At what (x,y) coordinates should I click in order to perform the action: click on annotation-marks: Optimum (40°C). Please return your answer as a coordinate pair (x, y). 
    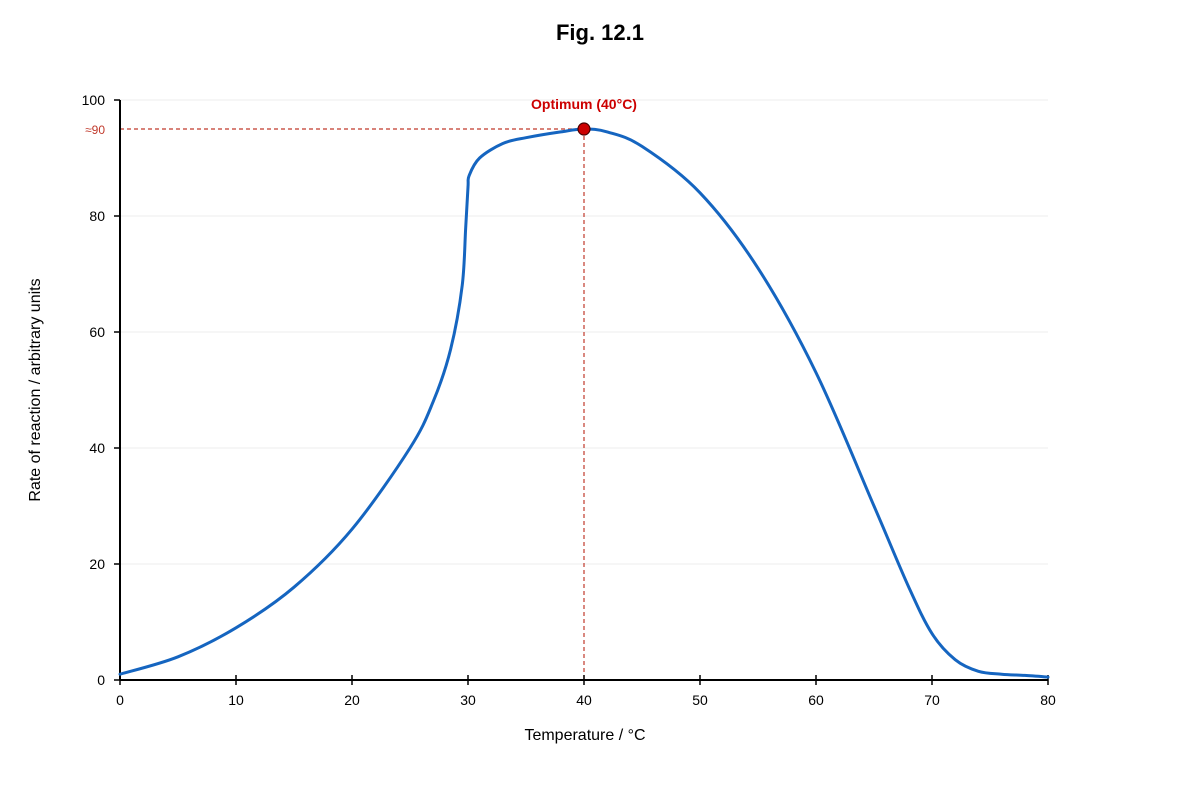
    Looking at the image, I should click on (584, 116).